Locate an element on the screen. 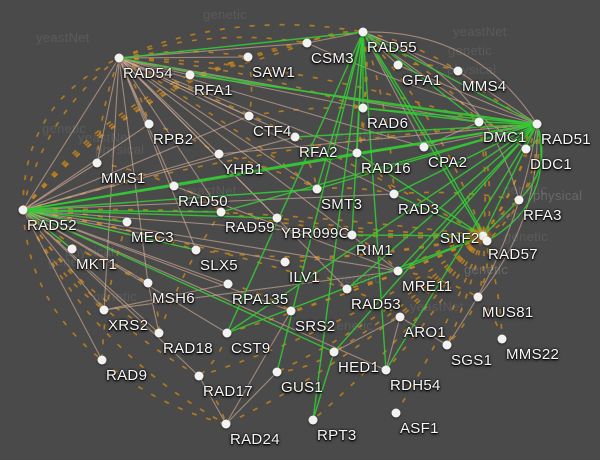 This screenshot has height=460, width=600. edge-RAD52-MRE11 is located at coordinates (210, 240).